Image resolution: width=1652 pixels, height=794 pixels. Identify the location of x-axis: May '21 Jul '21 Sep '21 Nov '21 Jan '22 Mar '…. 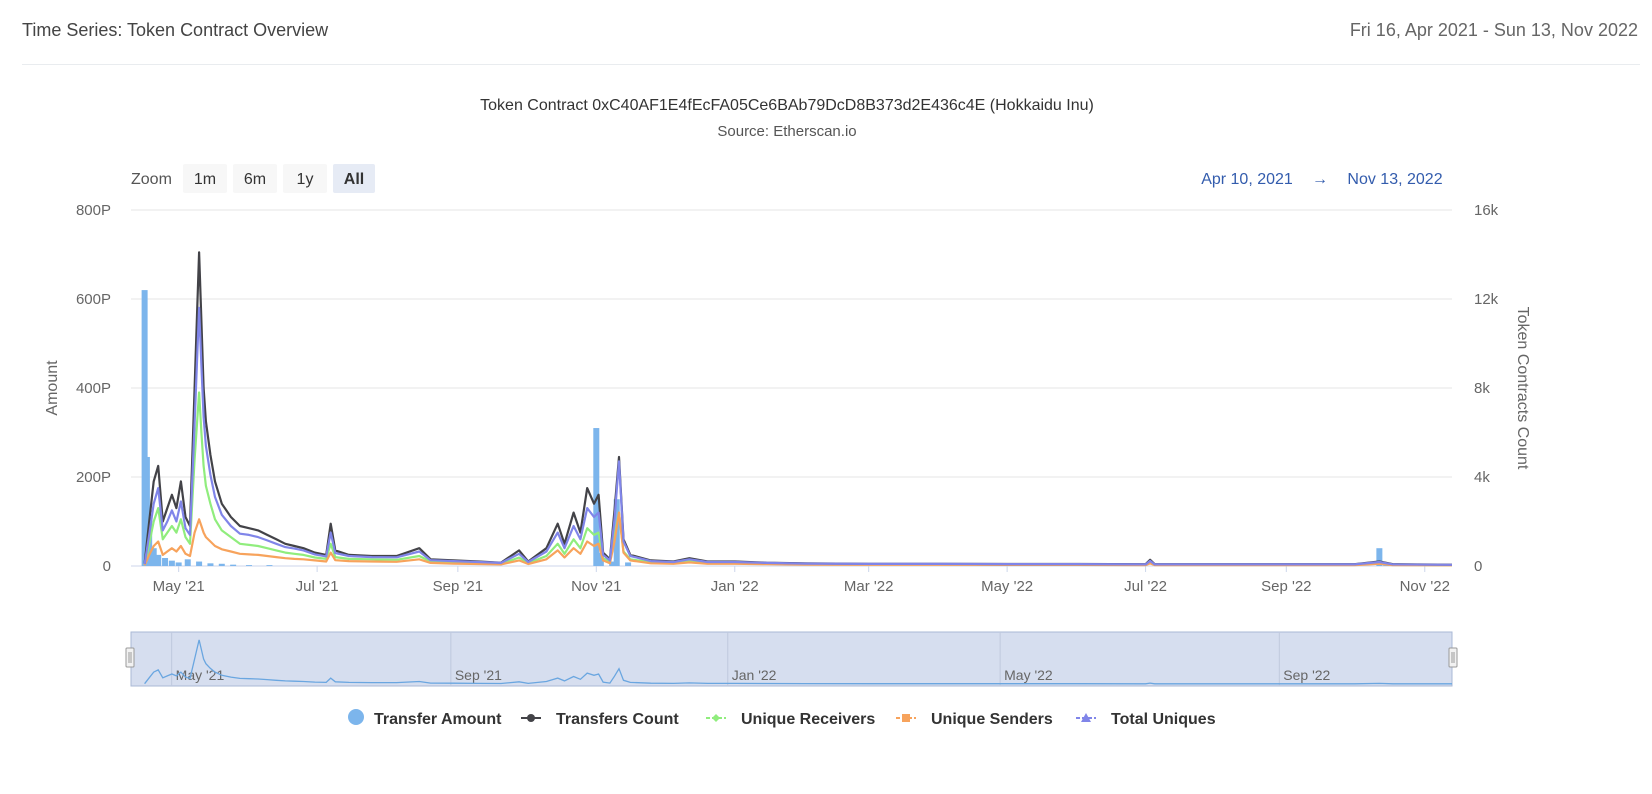
(801, 580).